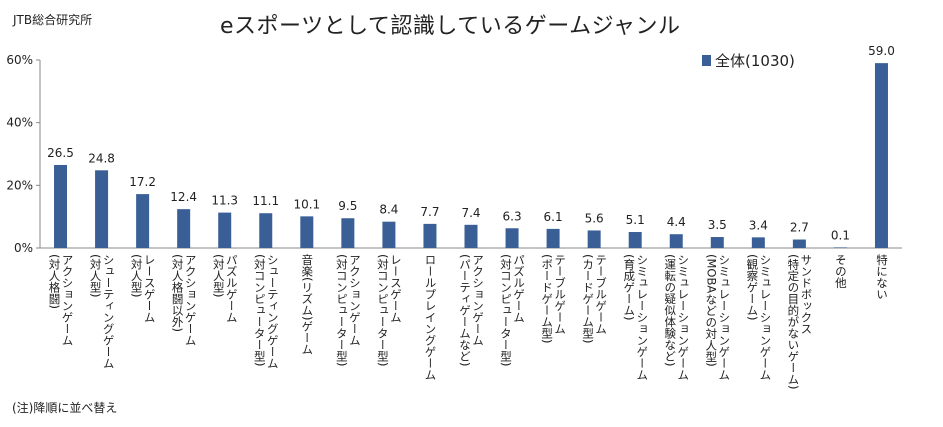  What do you see at coordinates (513, 310) in the screenshot?
I see `category-label: パズルゲーム (対コンピューター型)` at bounding box center [513, 310].